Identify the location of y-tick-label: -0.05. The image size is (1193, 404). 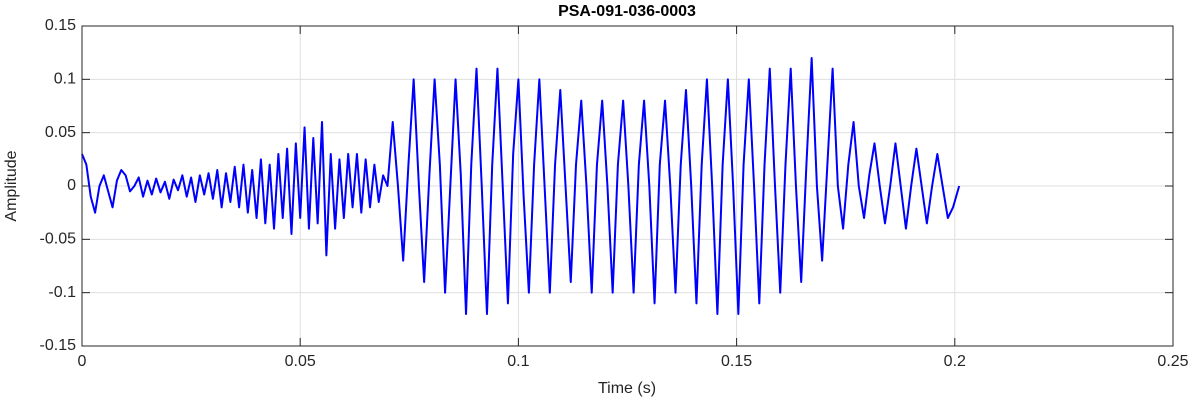
(58, 239).